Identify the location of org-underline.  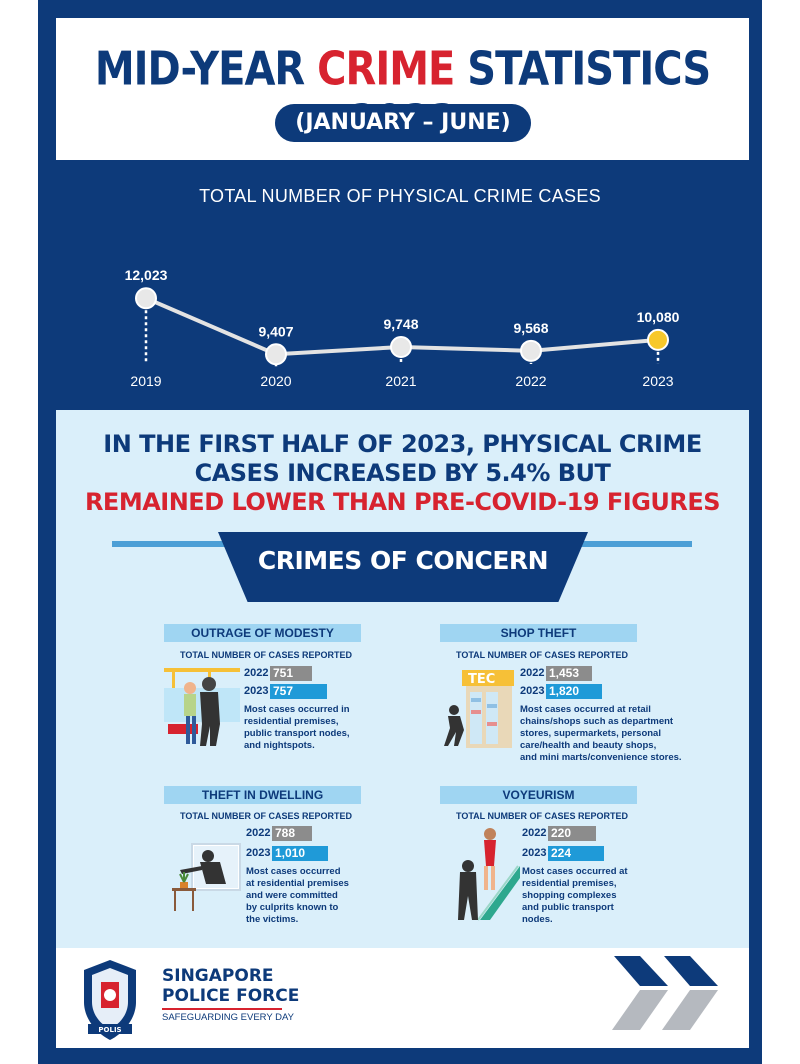
(222, 1009).